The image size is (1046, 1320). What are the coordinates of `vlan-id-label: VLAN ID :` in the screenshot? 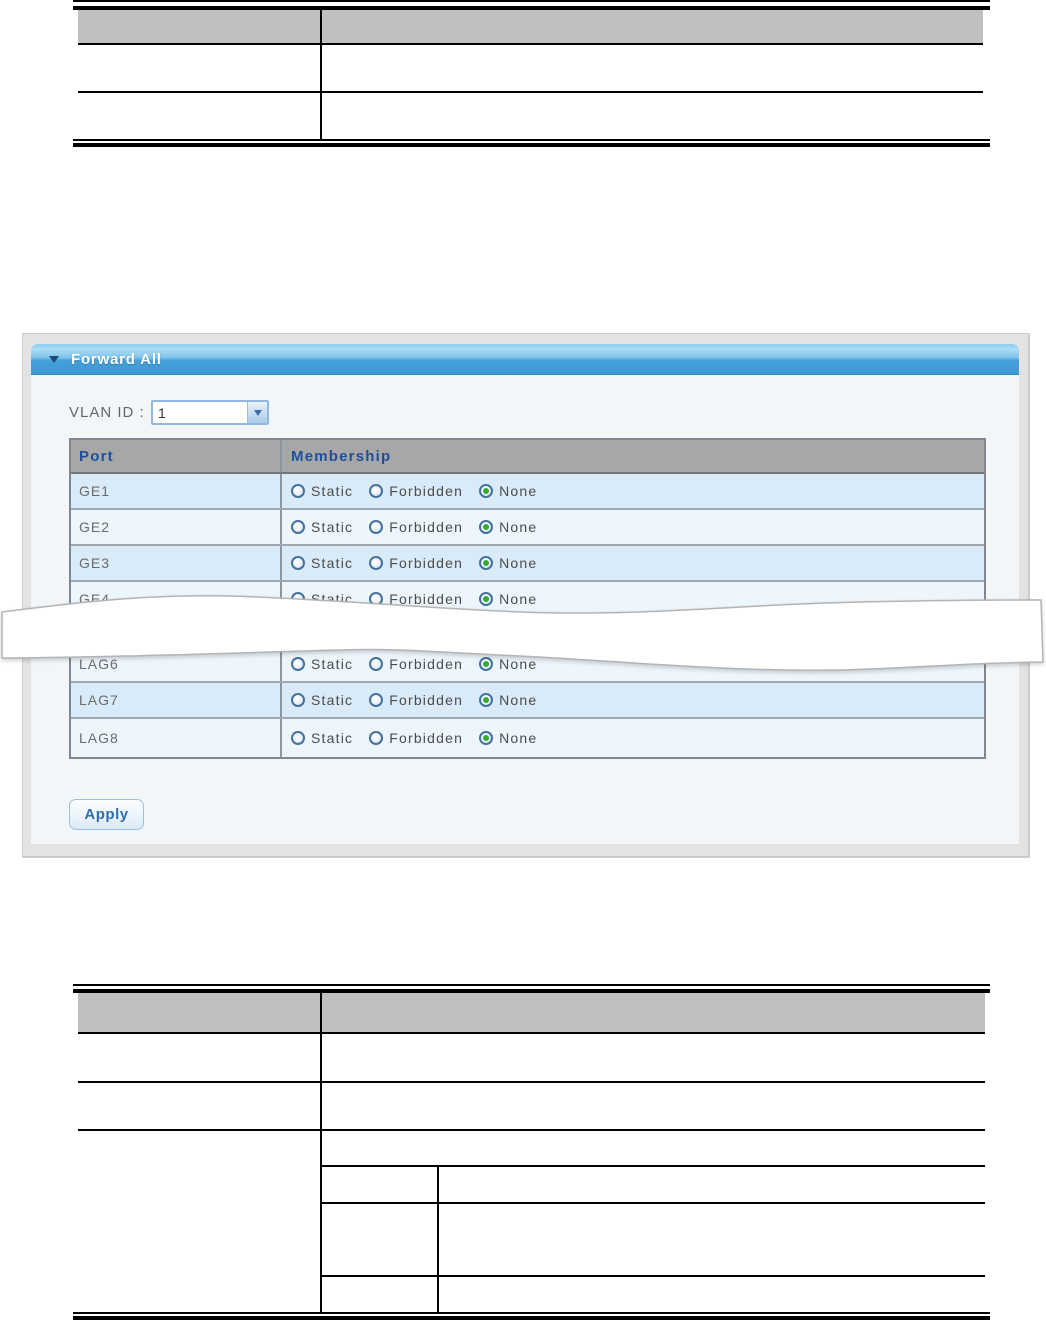 It's located at (107, 412).